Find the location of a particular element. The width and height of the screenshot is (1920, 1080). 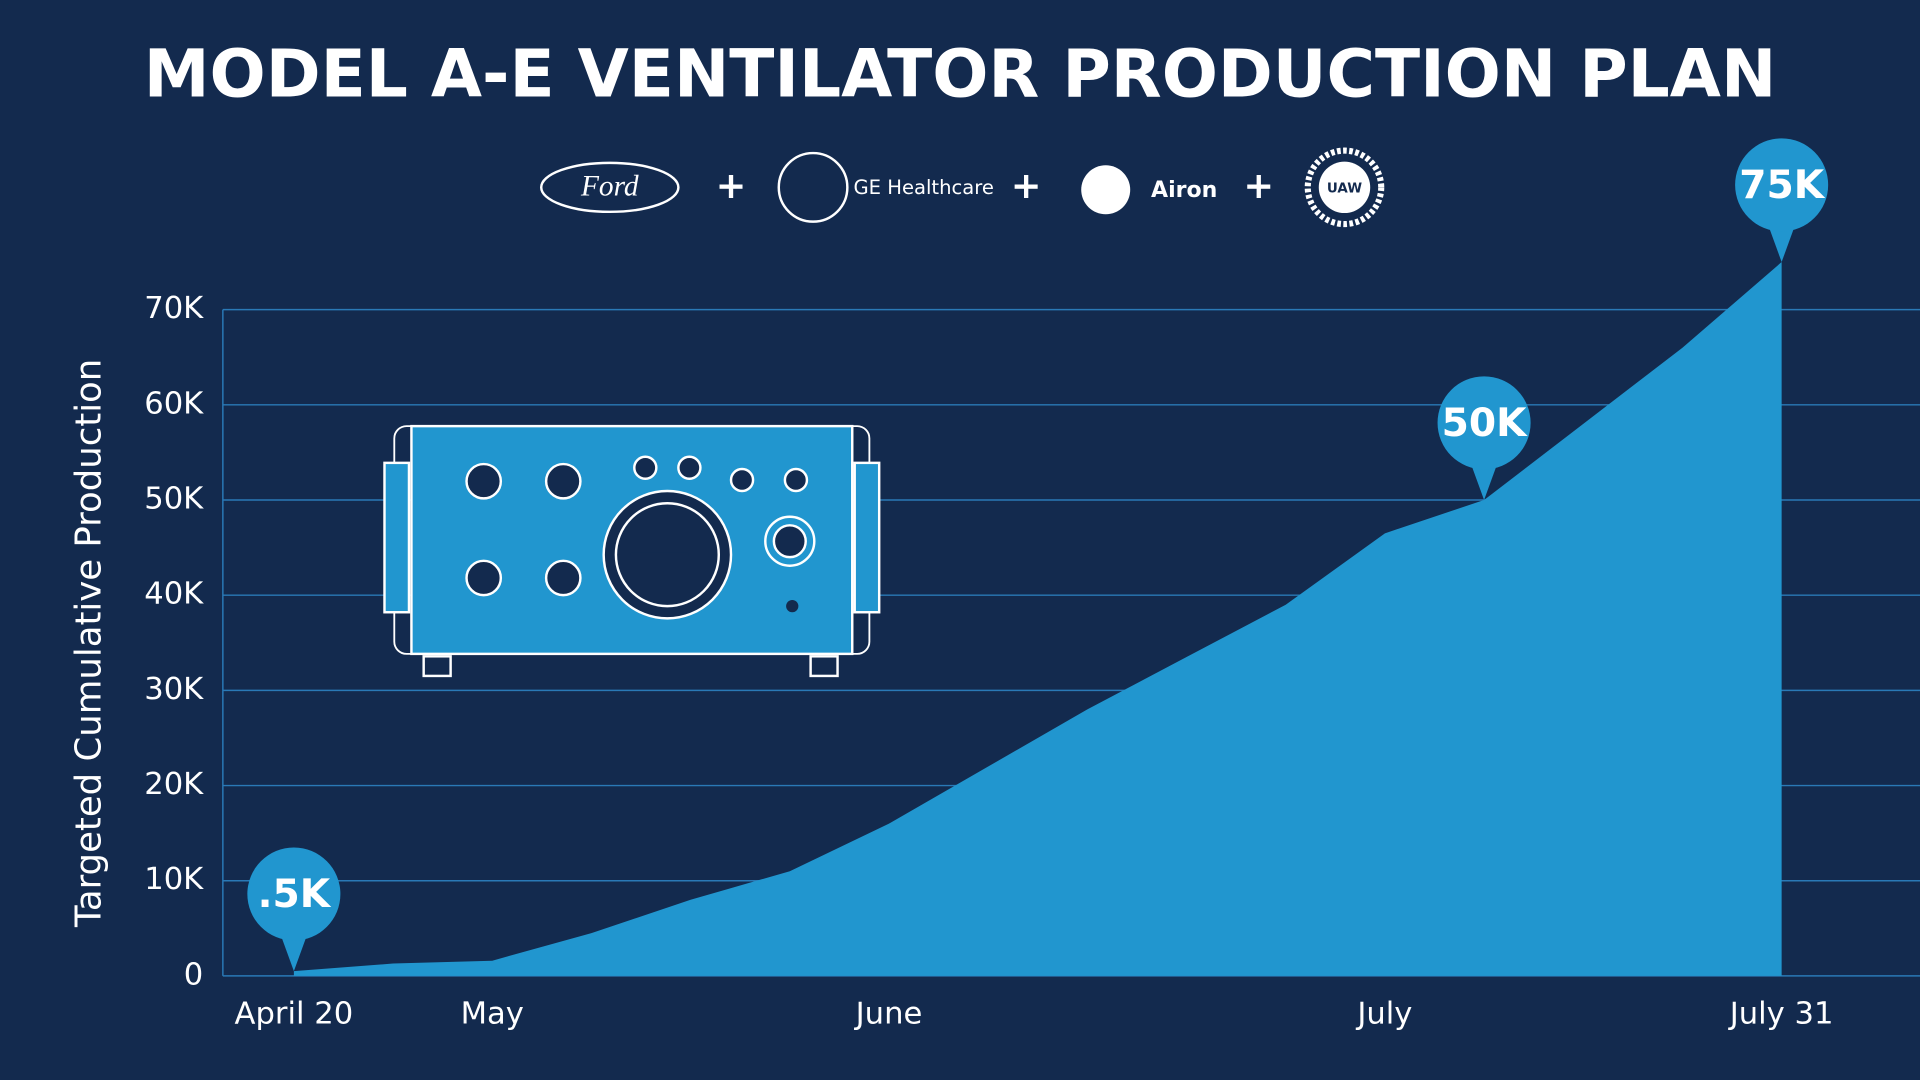

ventilator-illustration is located at coordinates (632, 551).